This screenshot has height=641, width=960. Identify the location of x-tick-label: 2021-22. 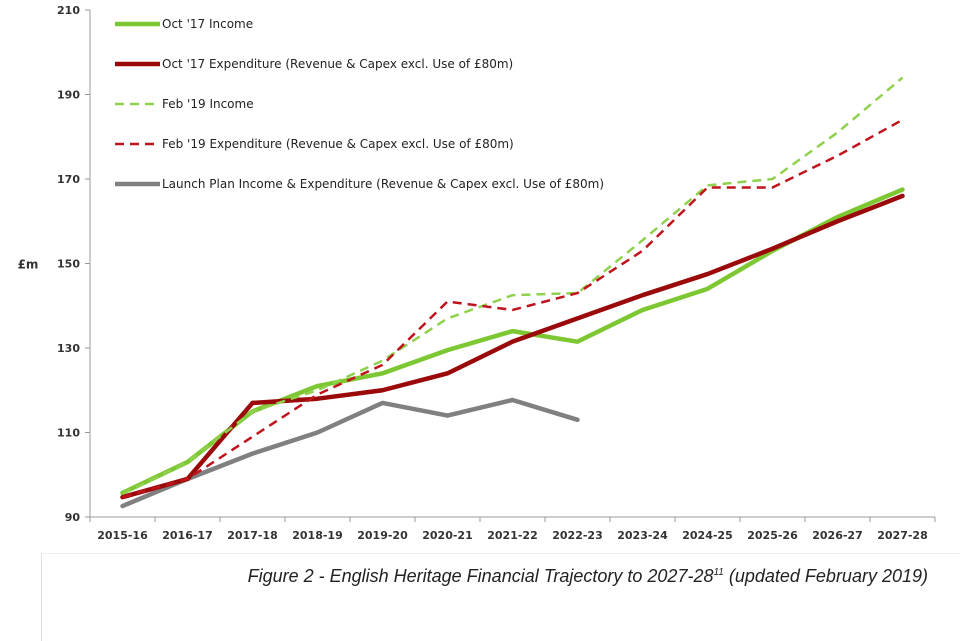
(512, 535).